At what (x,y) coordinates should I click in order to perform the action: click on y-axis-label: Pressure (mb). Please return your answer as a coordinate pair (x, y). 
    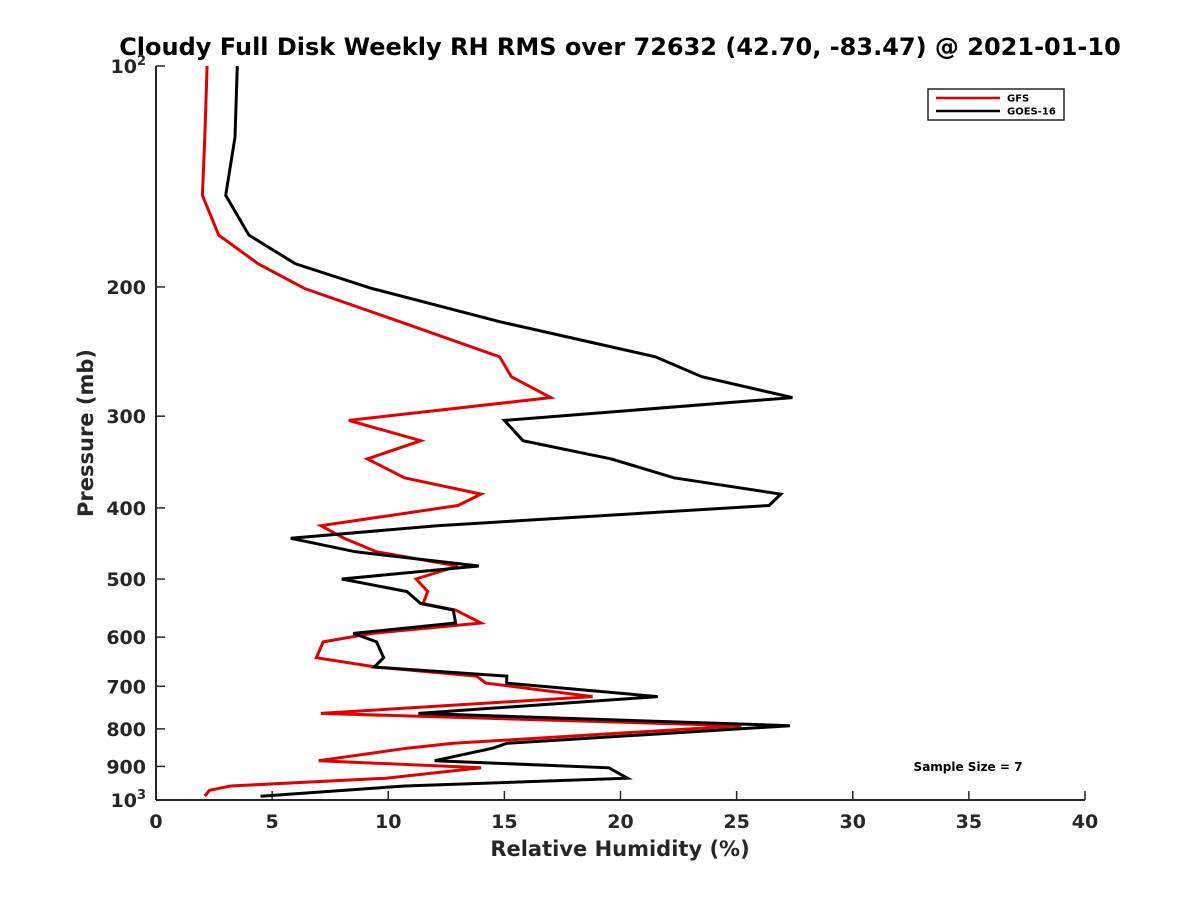
    Looking at the image, I should click on (86, 433).